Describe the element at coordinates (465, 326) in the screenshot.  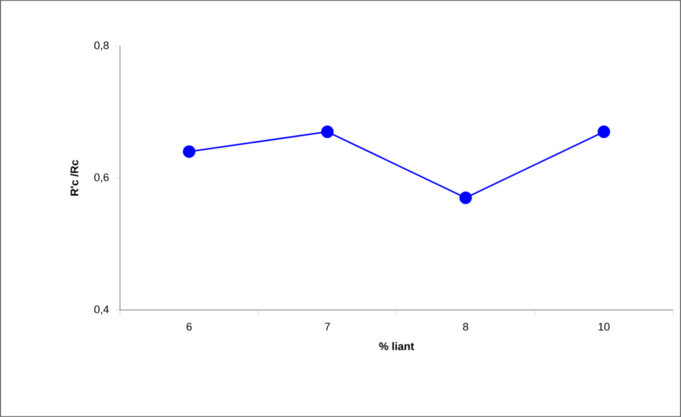
I see `x-tick-label: 8` at that location.